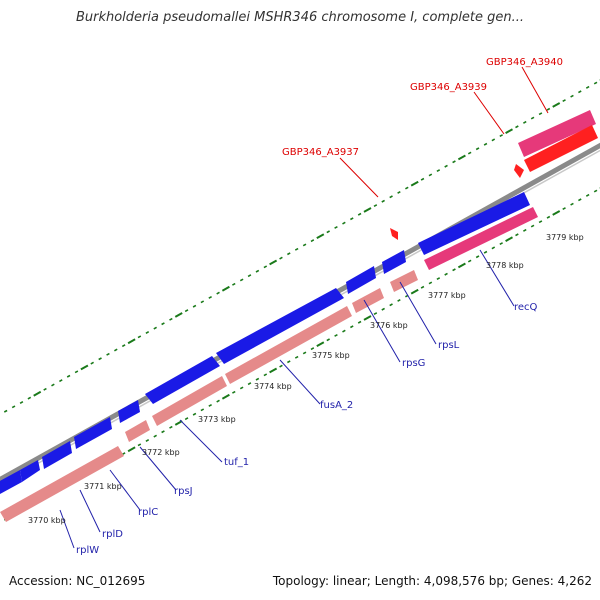 This screenshot has height=600, width=600. I want to click on gene-forward-recQ, so click(474, 223).